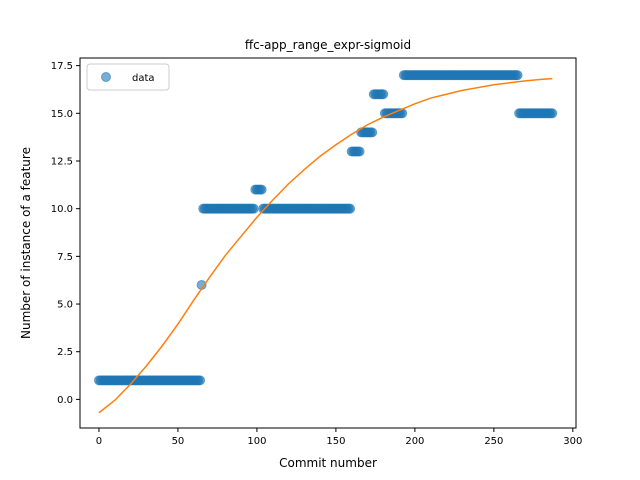  Describe the element at coordinates (62, 209) in the screenshot. I see `y-tick-label: 10.0` at that location.